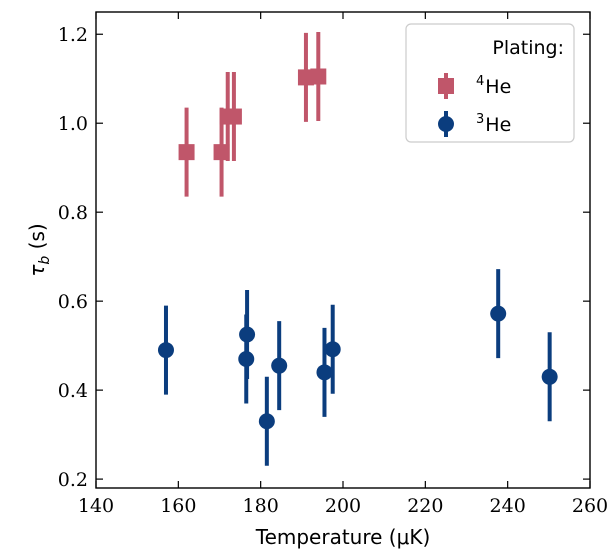 Image resolution: width=608 pixels, height=556 pixels. I want to click on y-tick-label: 0.6, so click(73, 302).